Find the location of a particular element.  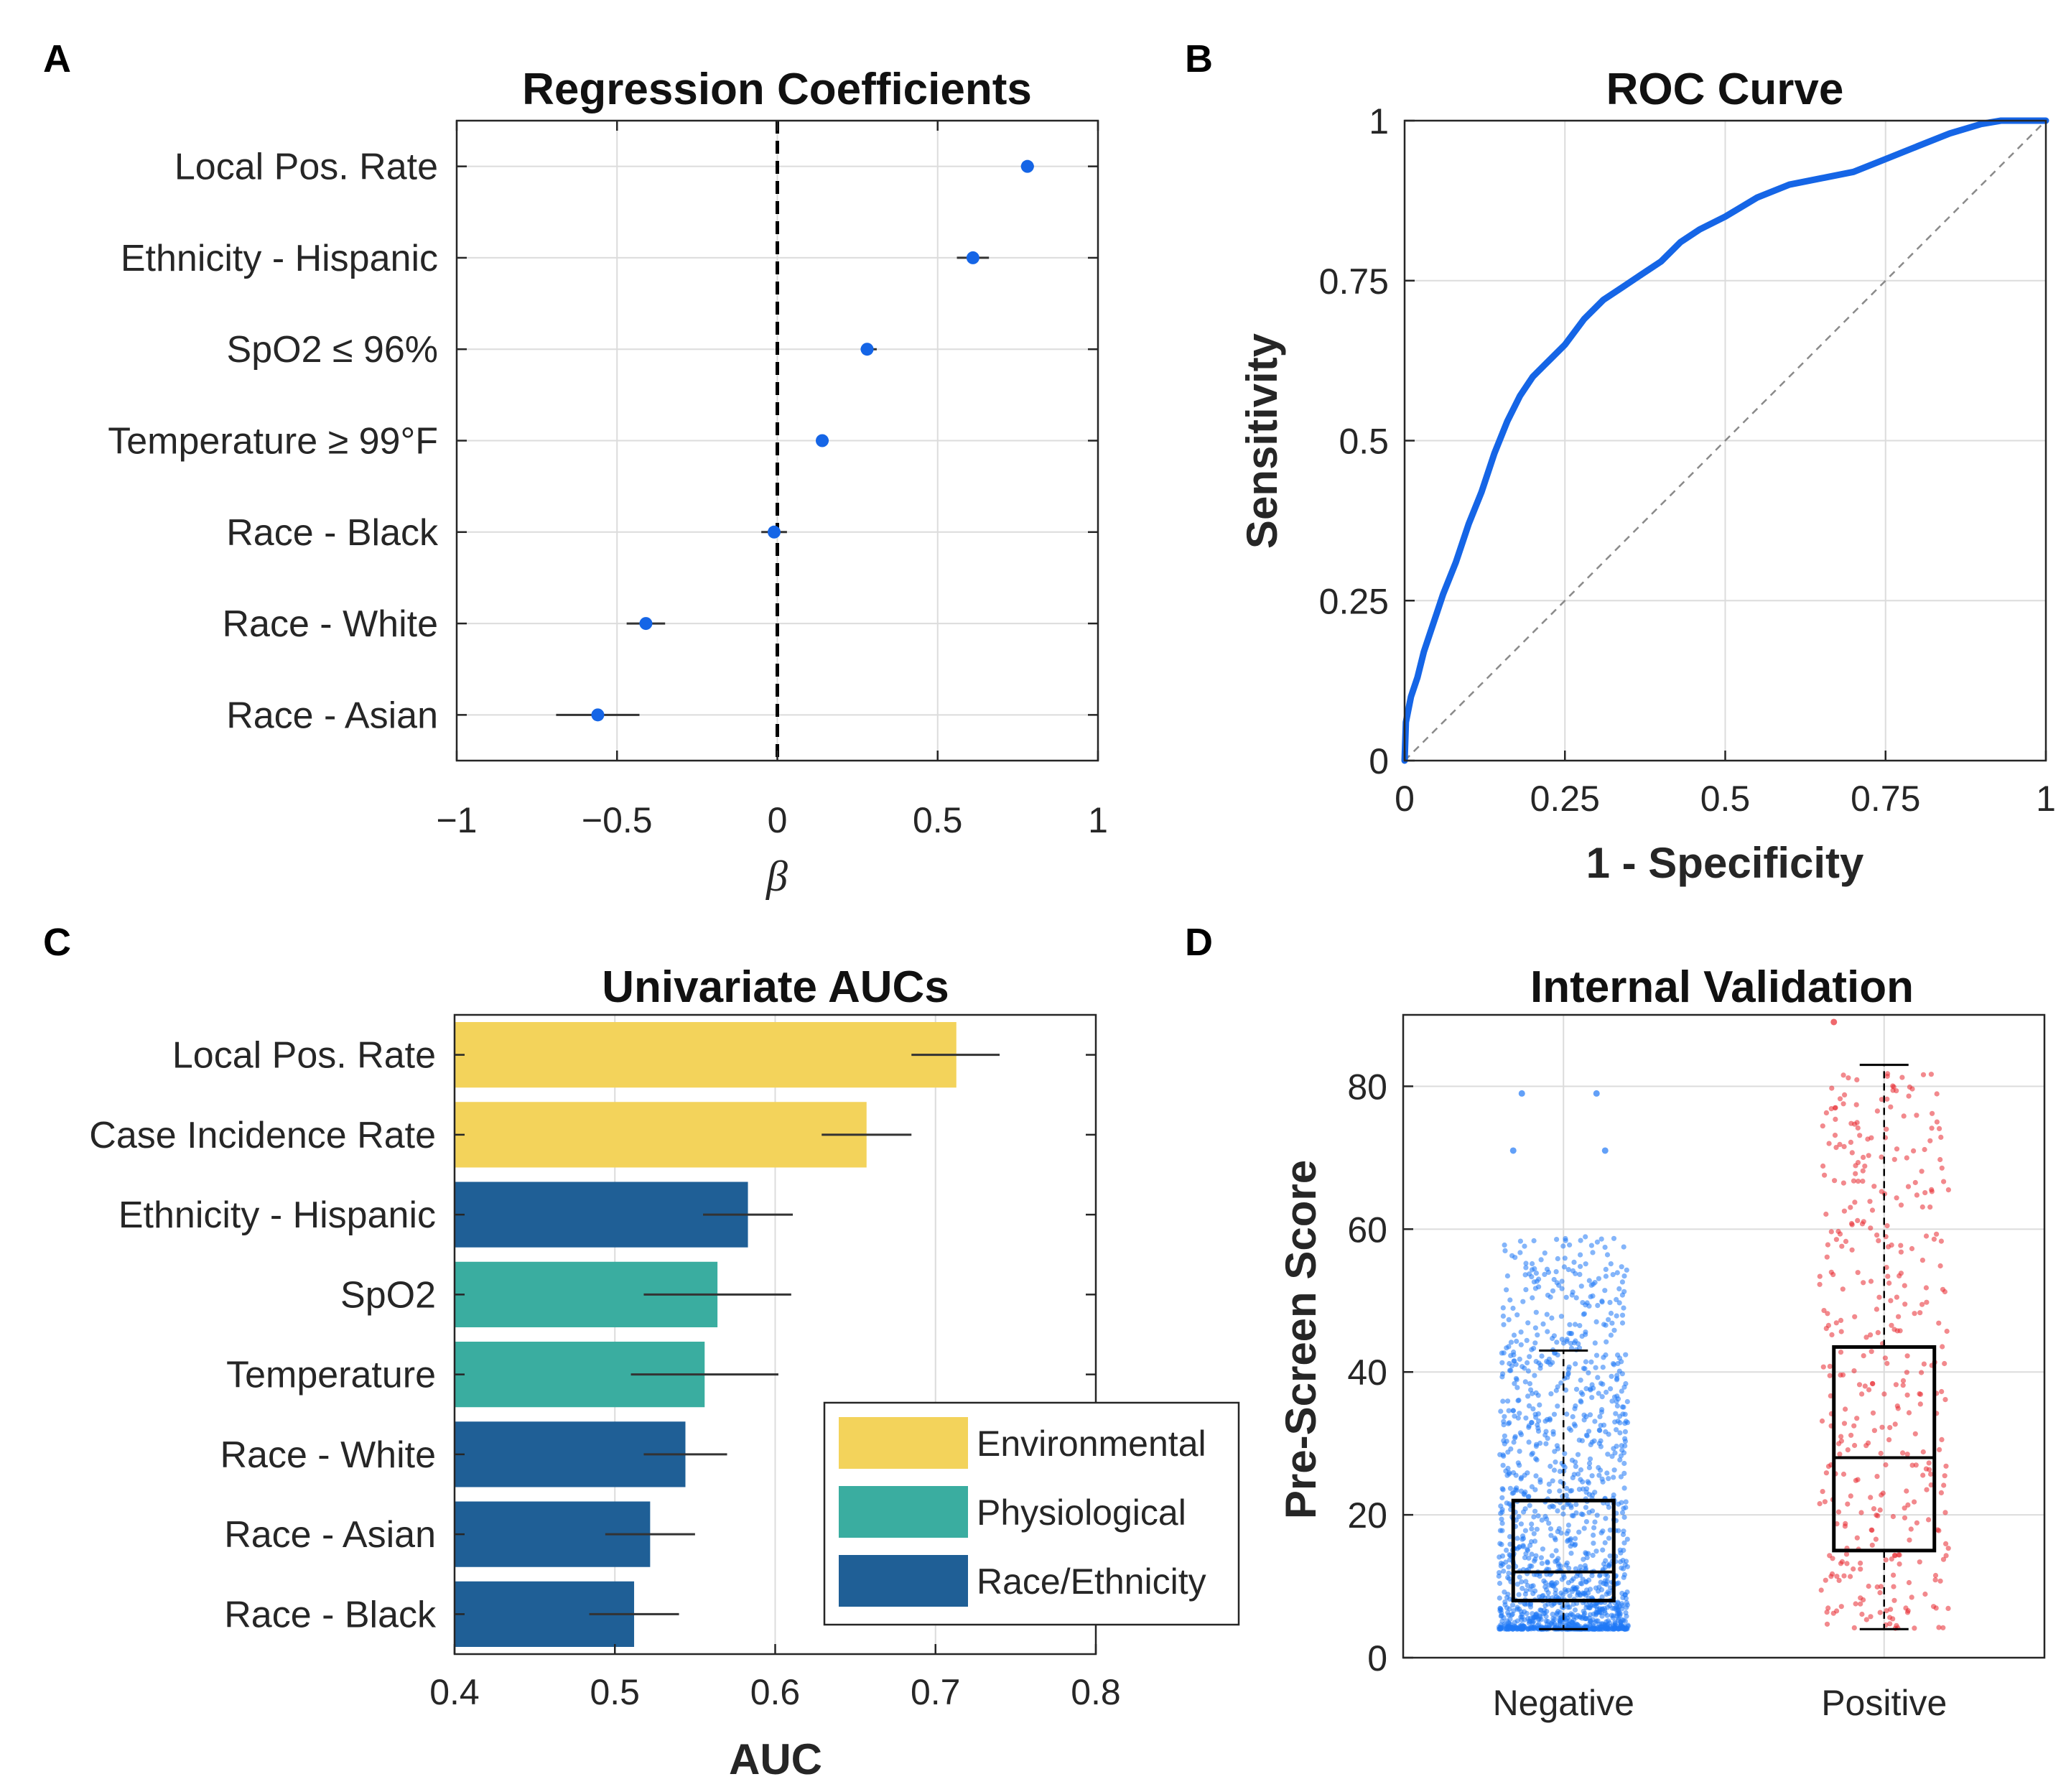

a-coefficient-point is located at coordinates (823, 440).